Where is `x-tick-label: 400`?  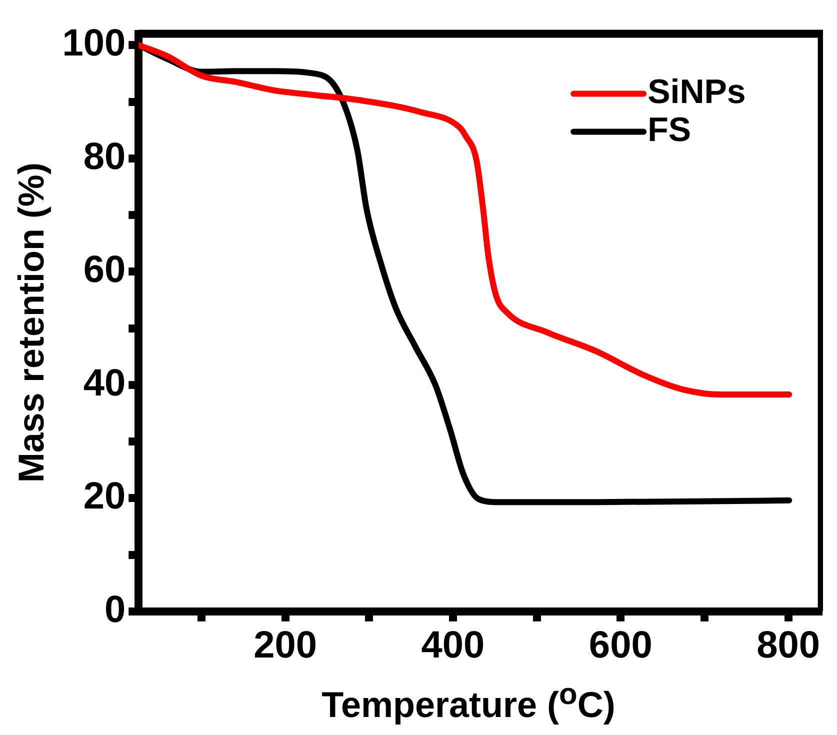 x-tick-label: 400 is located at coordinates (453, 645).